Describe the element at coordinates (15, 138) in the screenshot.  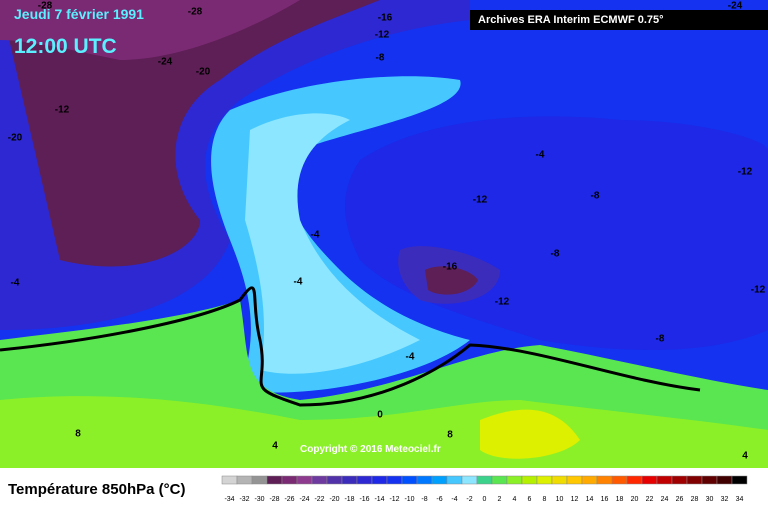
I see `contour-label: -20` at that location.